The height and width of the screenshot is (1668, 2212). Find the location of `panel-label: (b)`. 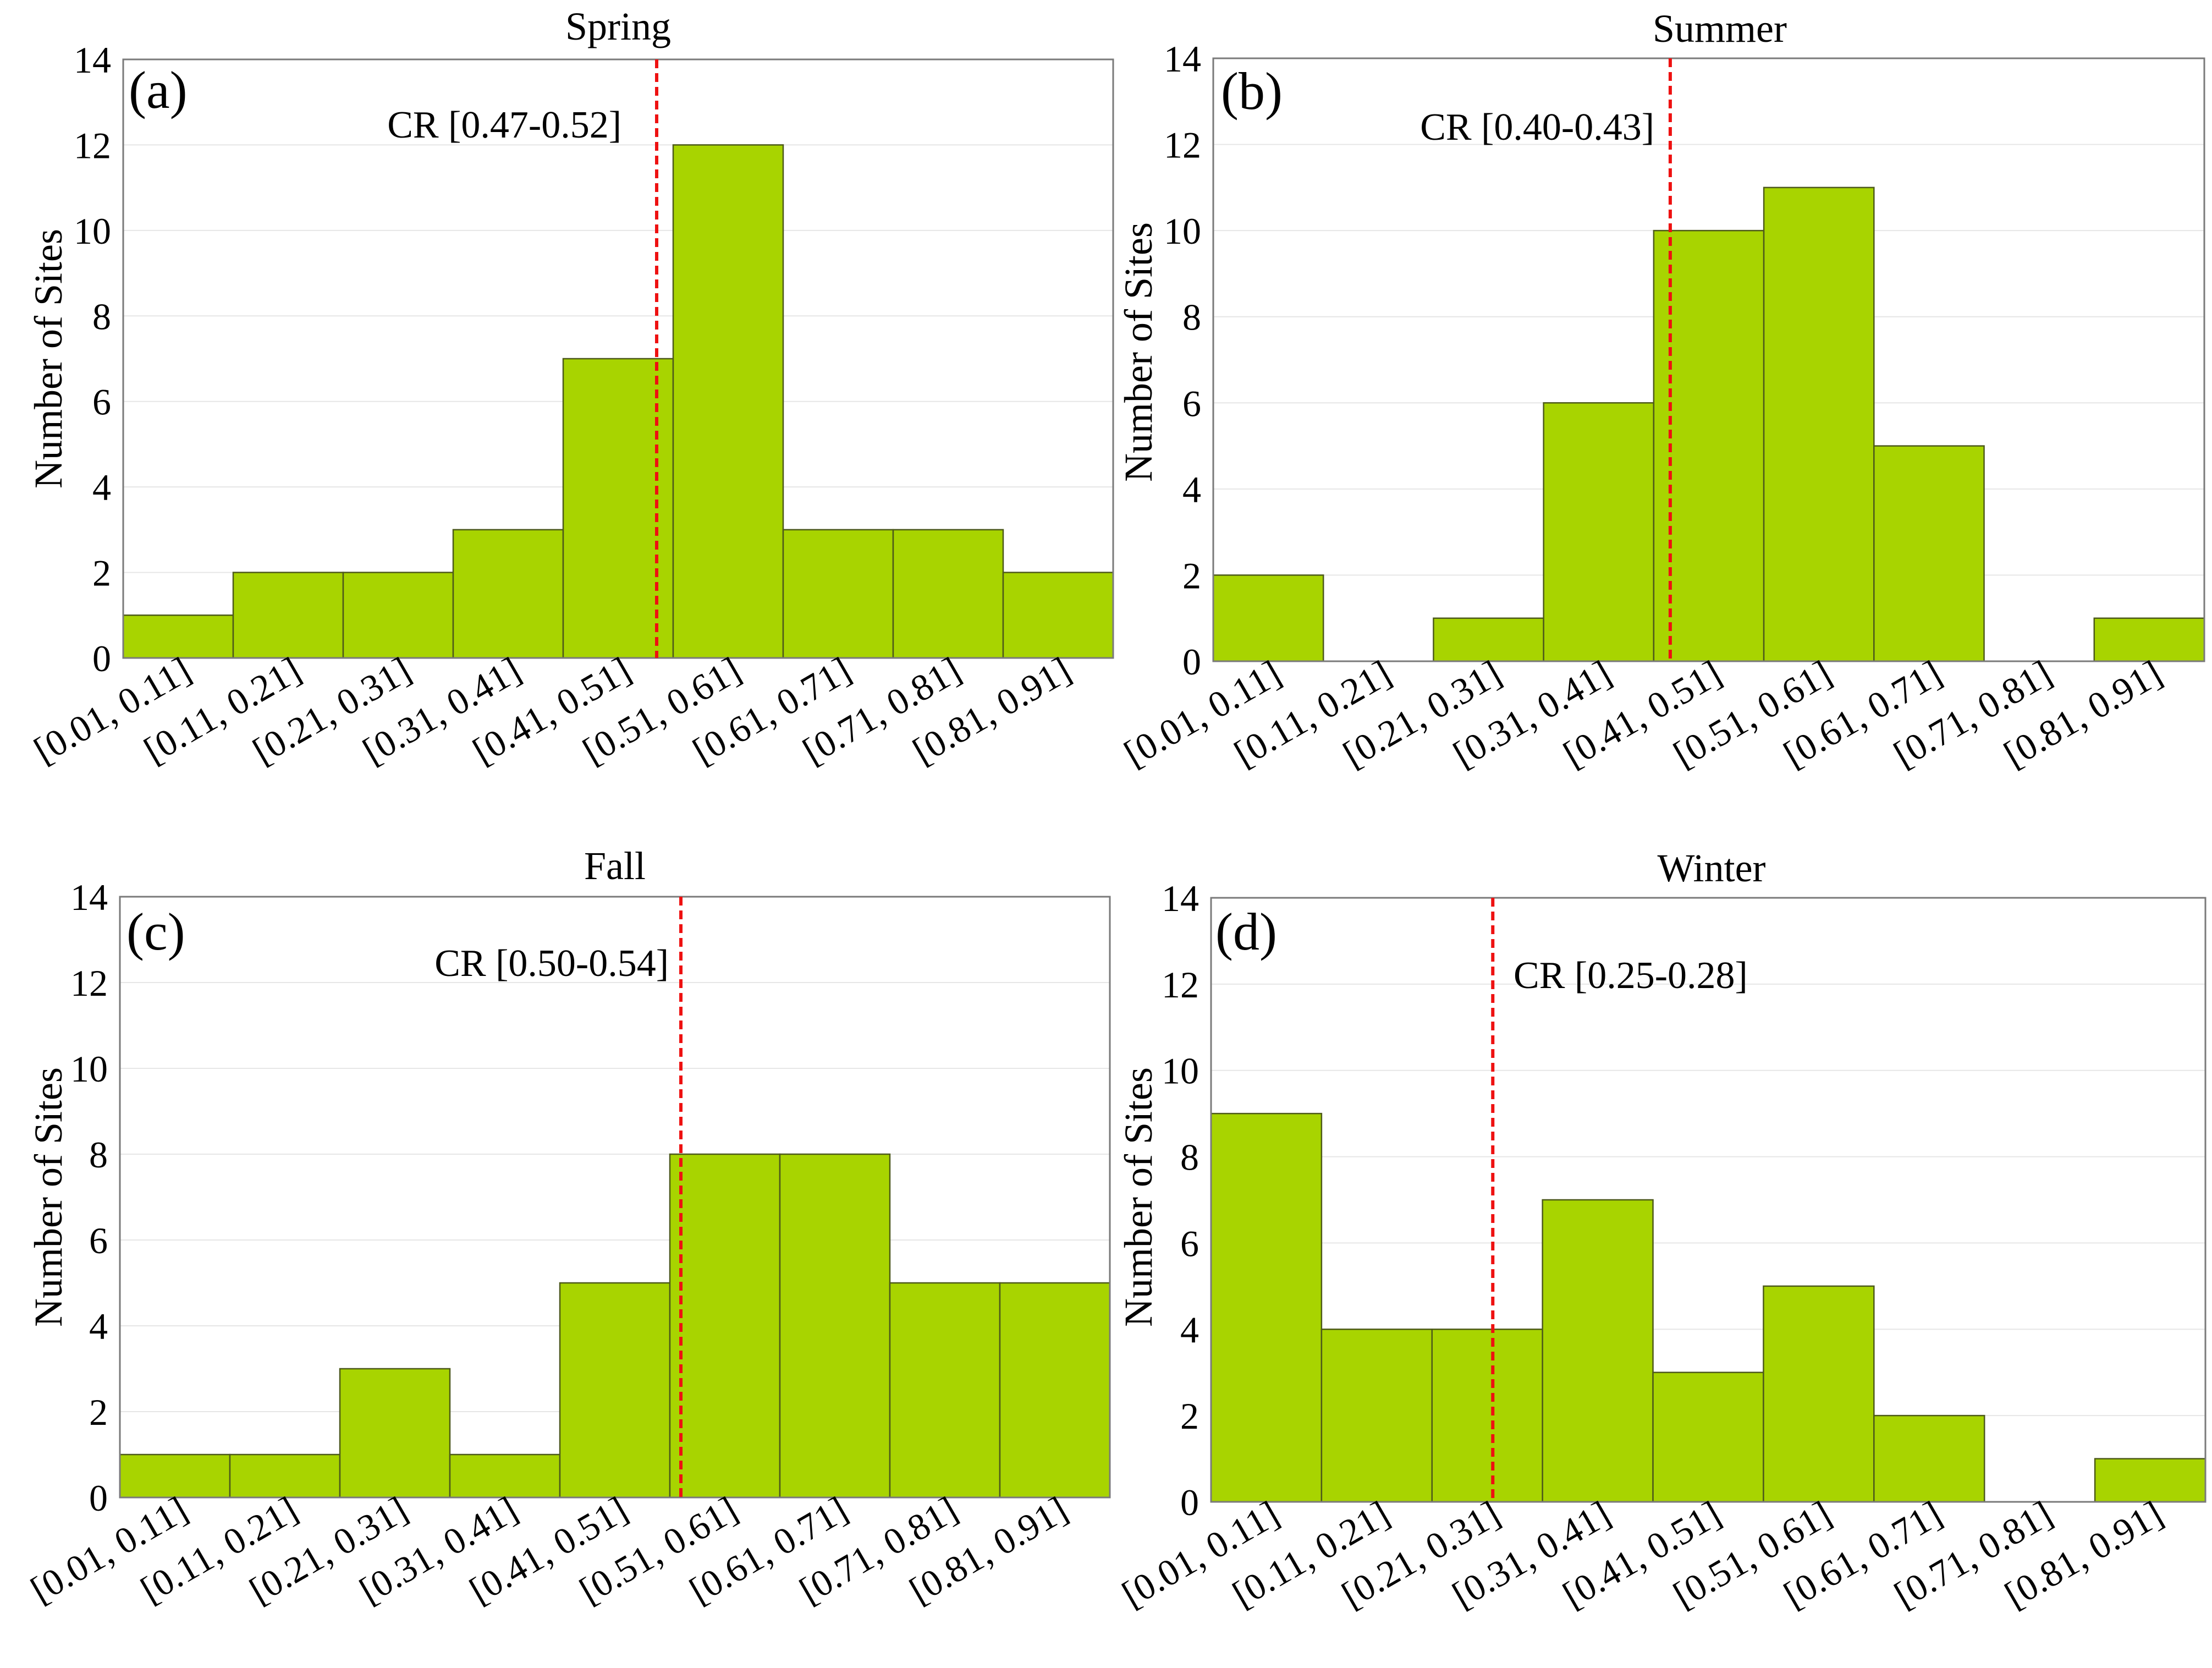

panel-label: (b) is located at coordinates (1252, 91).